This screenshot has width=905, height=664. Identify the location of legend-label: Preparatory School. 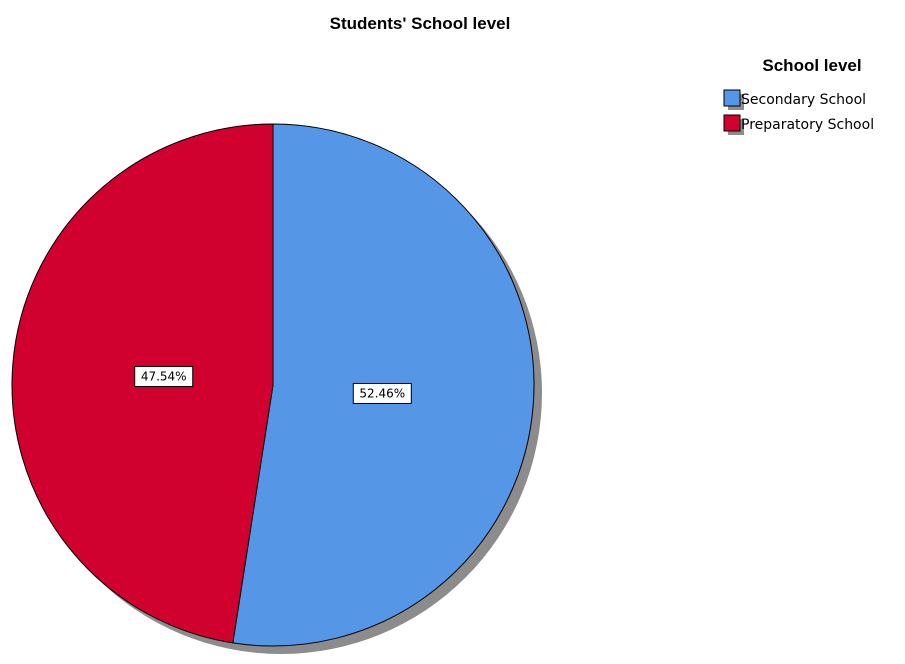
(807, 125).